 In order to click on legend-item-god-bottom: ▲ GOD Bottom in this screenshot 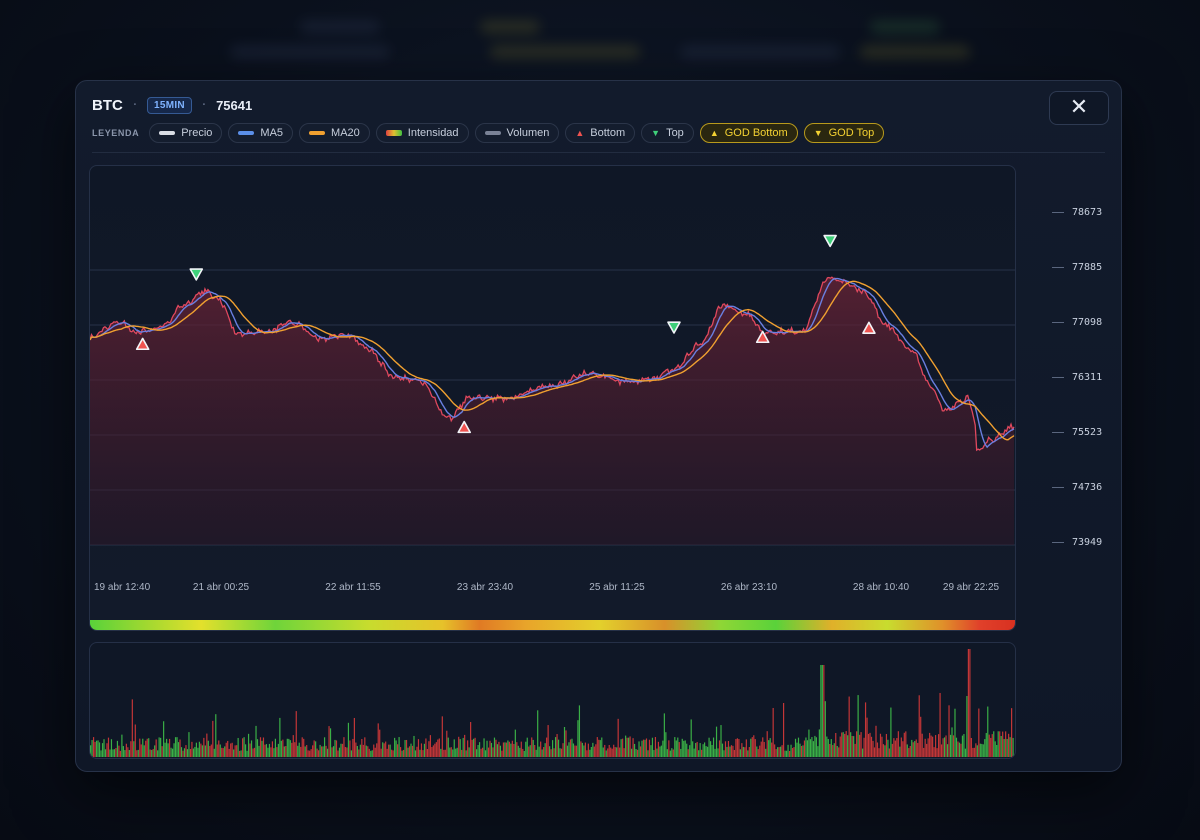, I will do `click(748, 133)`.